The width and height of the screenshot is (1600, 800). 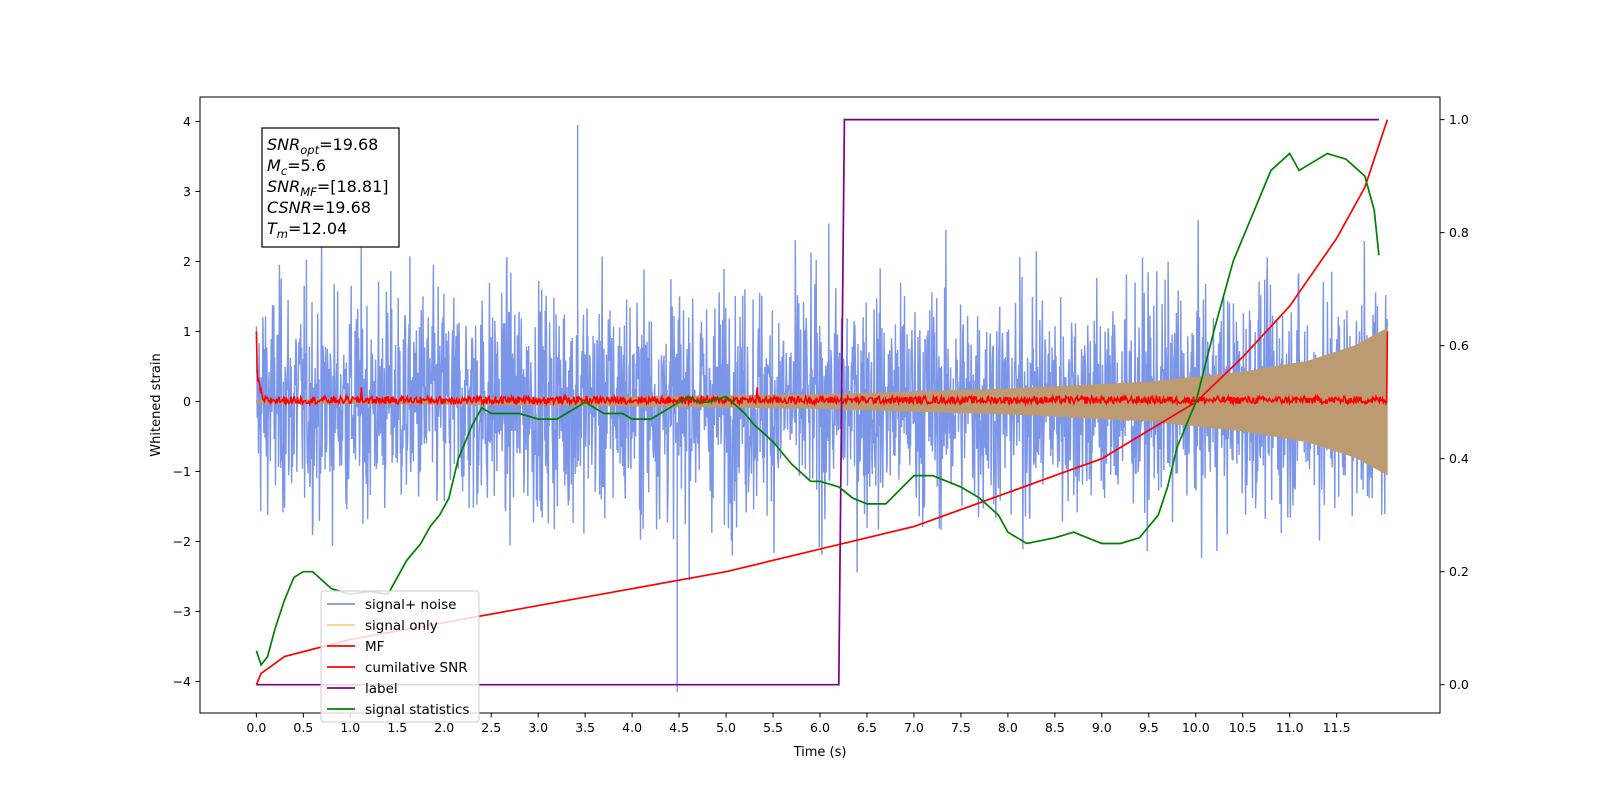 What do you see at coordinates (1149, 727) in the screenshot?
I see `x-tick-label: 9.5` at bounding box center [1149, 727].